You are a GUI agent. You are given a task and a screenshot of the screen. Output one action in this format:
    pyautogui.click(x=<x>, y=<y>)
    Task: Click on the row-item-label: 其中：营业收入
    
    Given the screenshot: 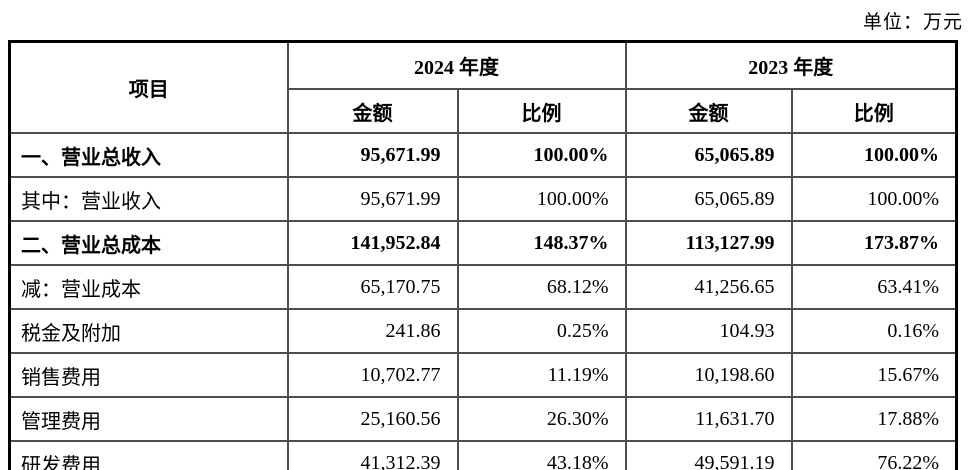 What is the action you would take?
    pyautogui.click(x=148, y=199)
    